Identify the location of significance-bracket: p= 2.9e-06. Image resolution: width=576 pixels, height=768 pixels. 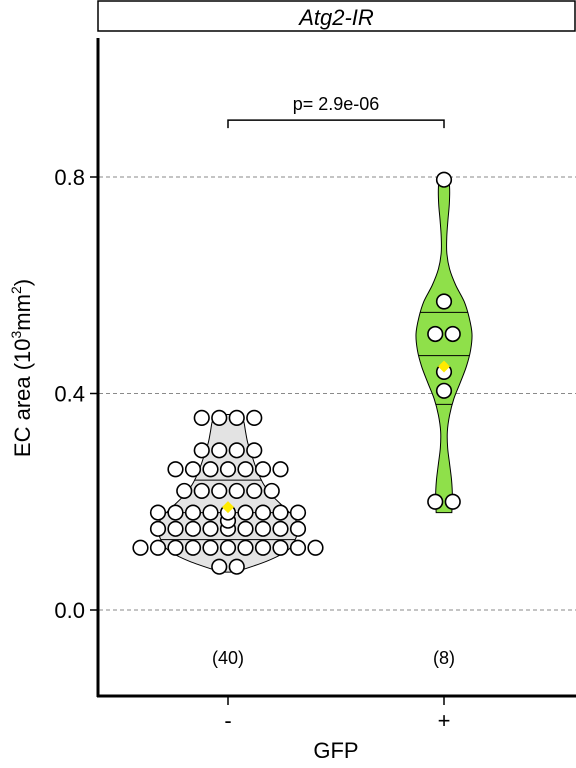
(336, 111).